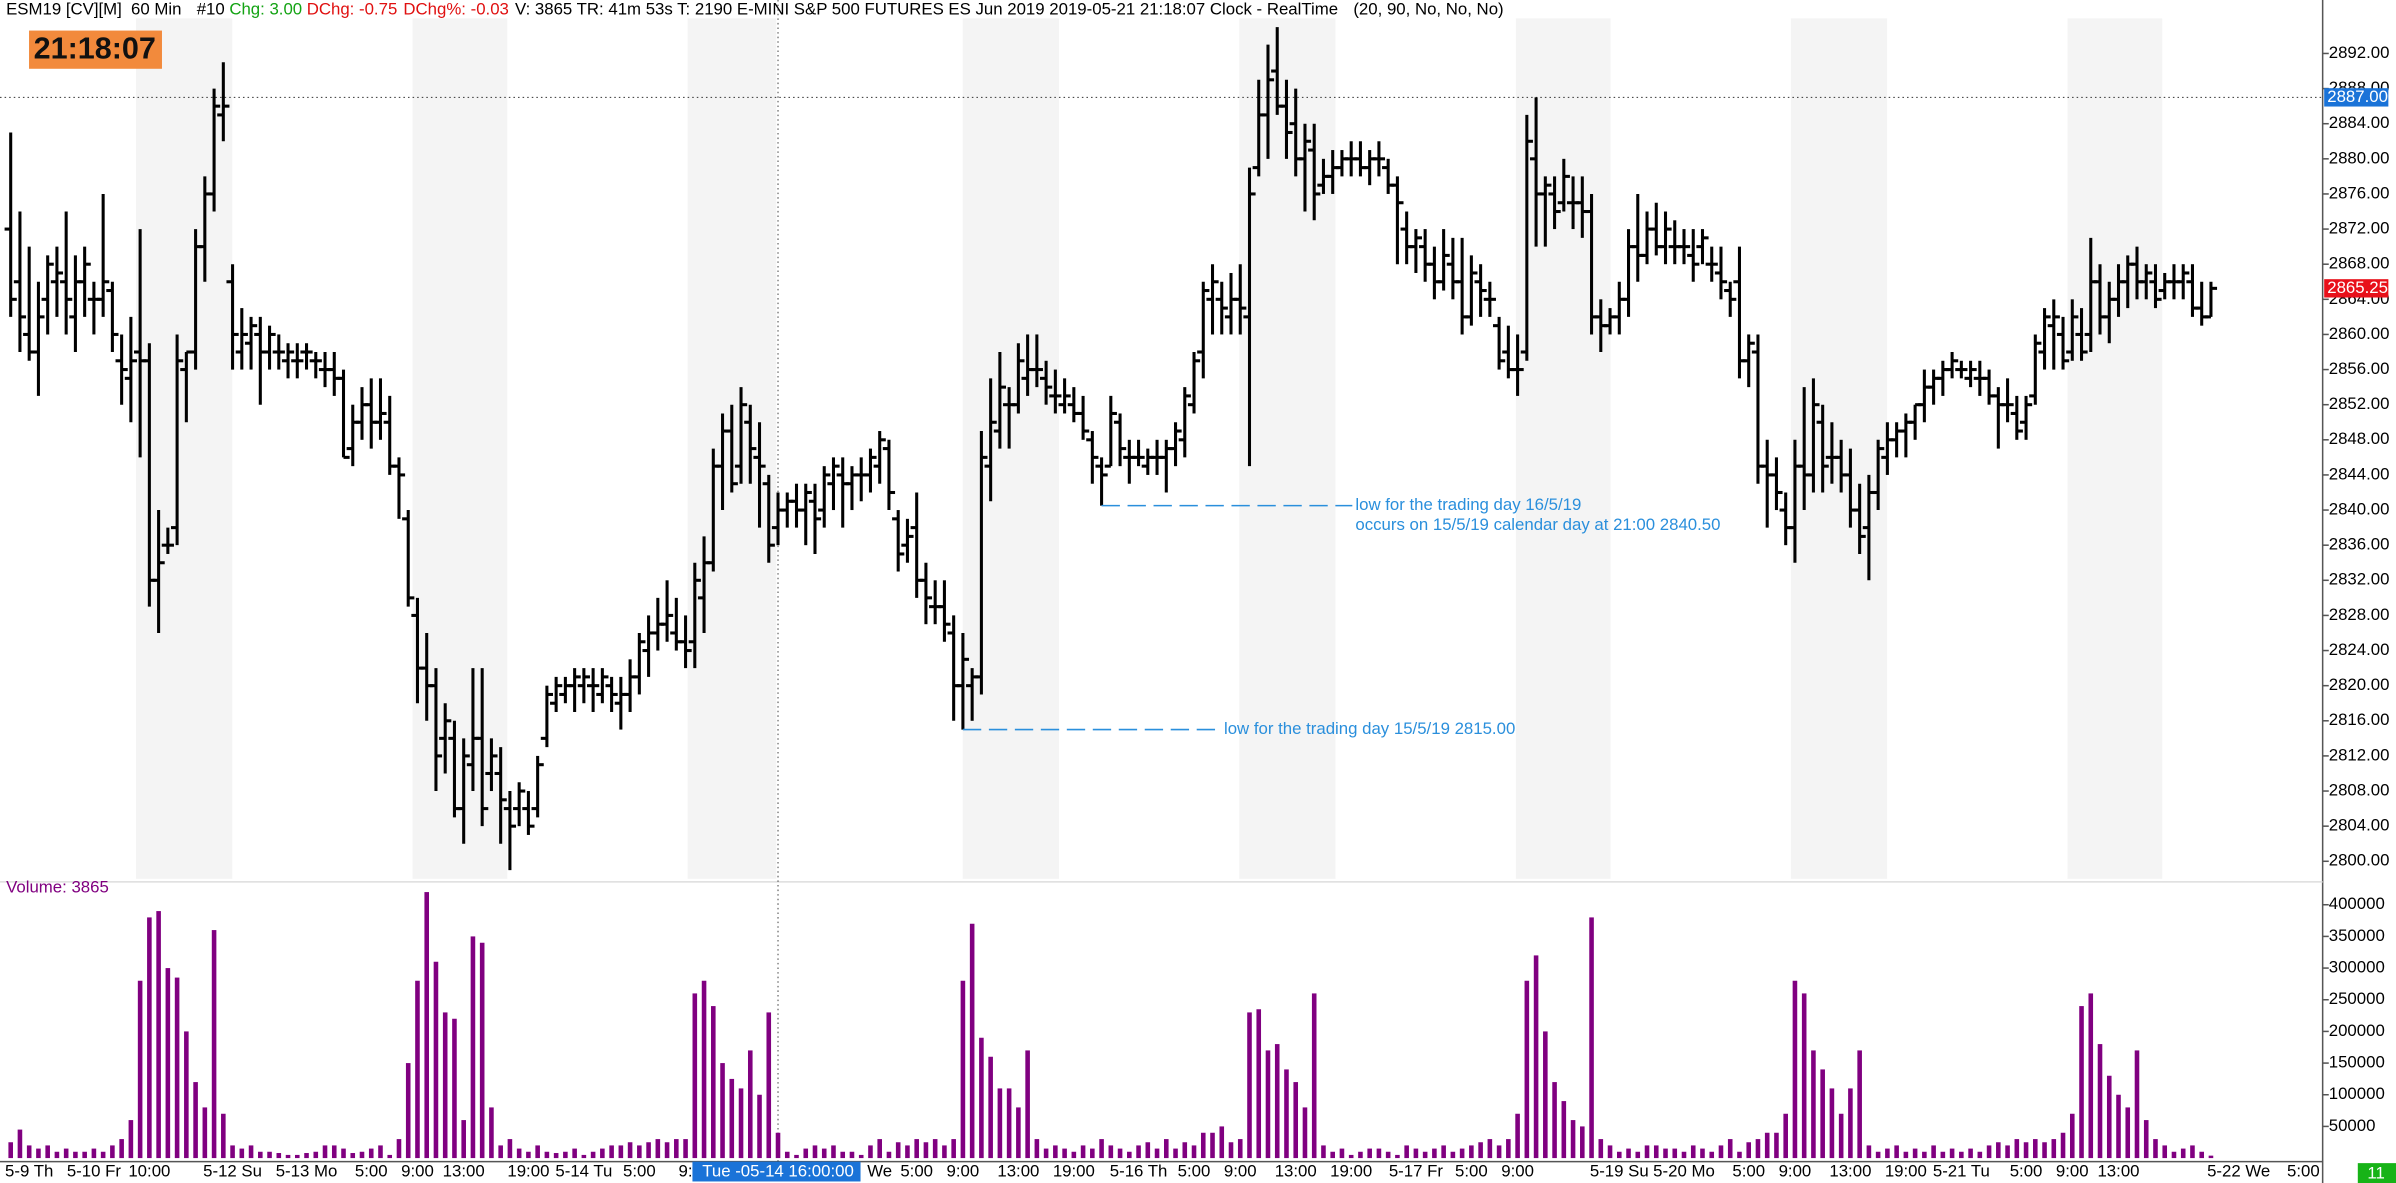 This screenshot has width=2396, height=1183. What do you see at coordinates (528, 1171) in the screenshot?
I see `x-tick-label: 19:00` at bounding box center [528, 1171].